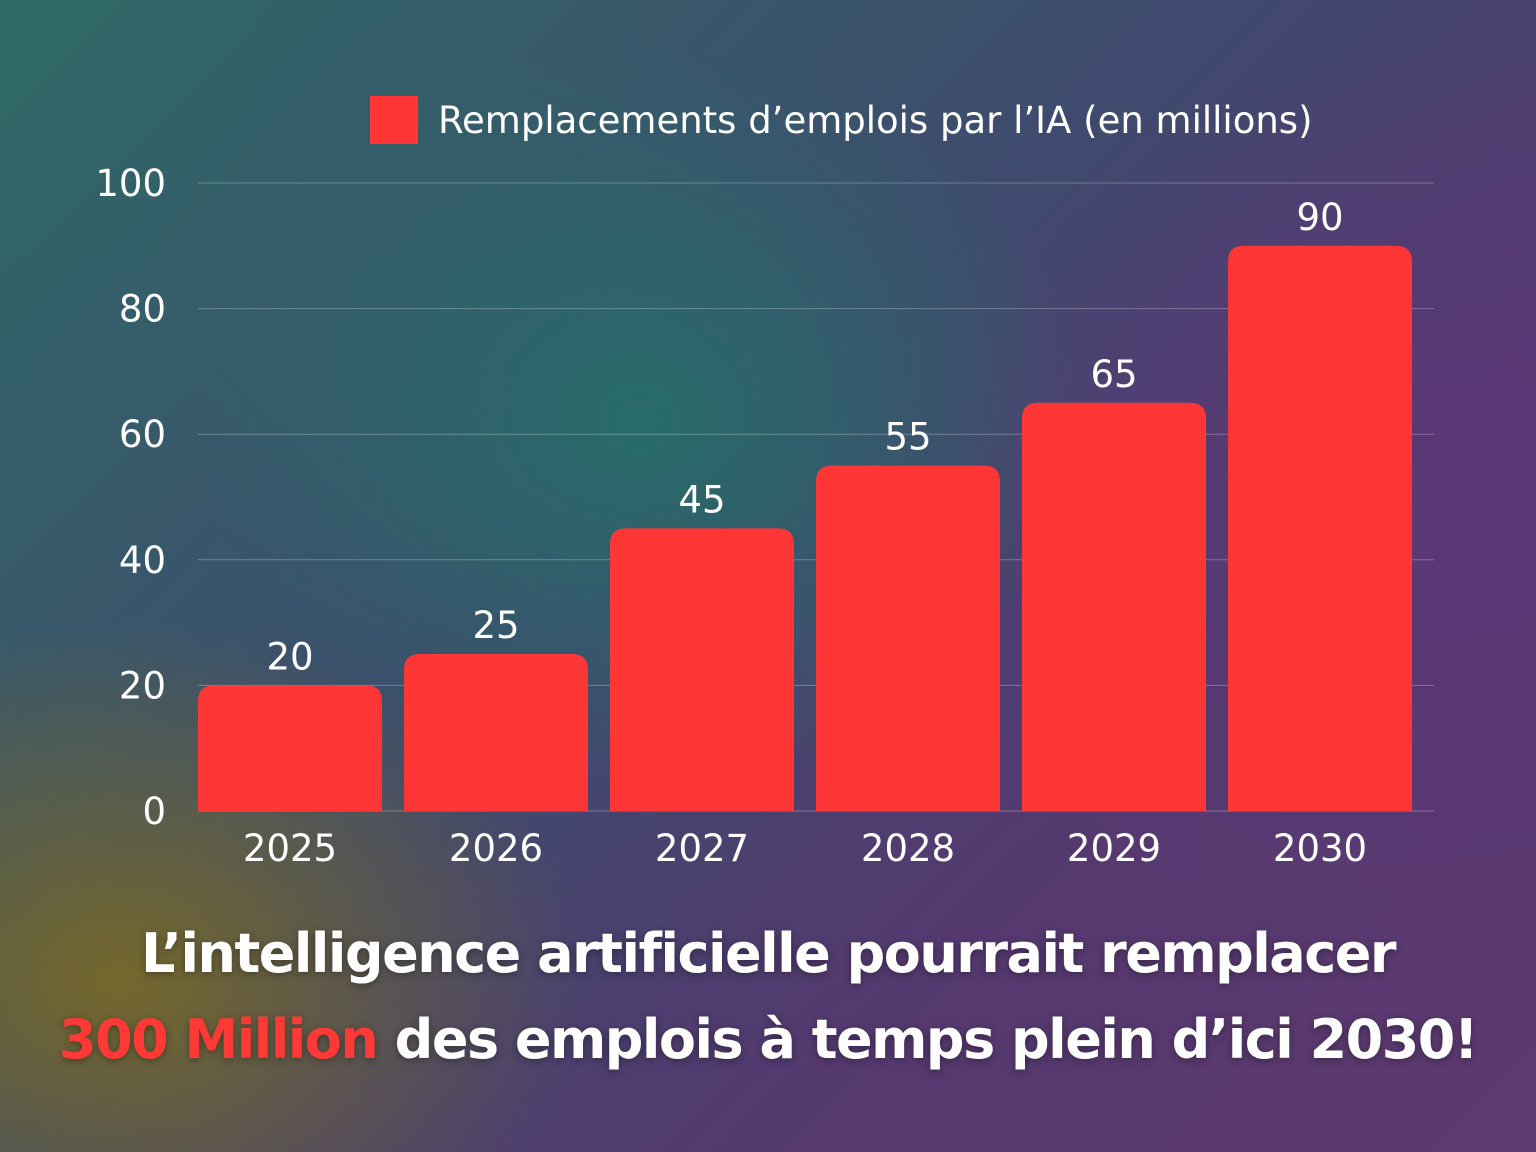 Image resolution: width=1536 pixels, height=1152 pixels. Describe the element at coordinates (142, 560) in the screenshot. I see `y-tick-label: 40` at that location.